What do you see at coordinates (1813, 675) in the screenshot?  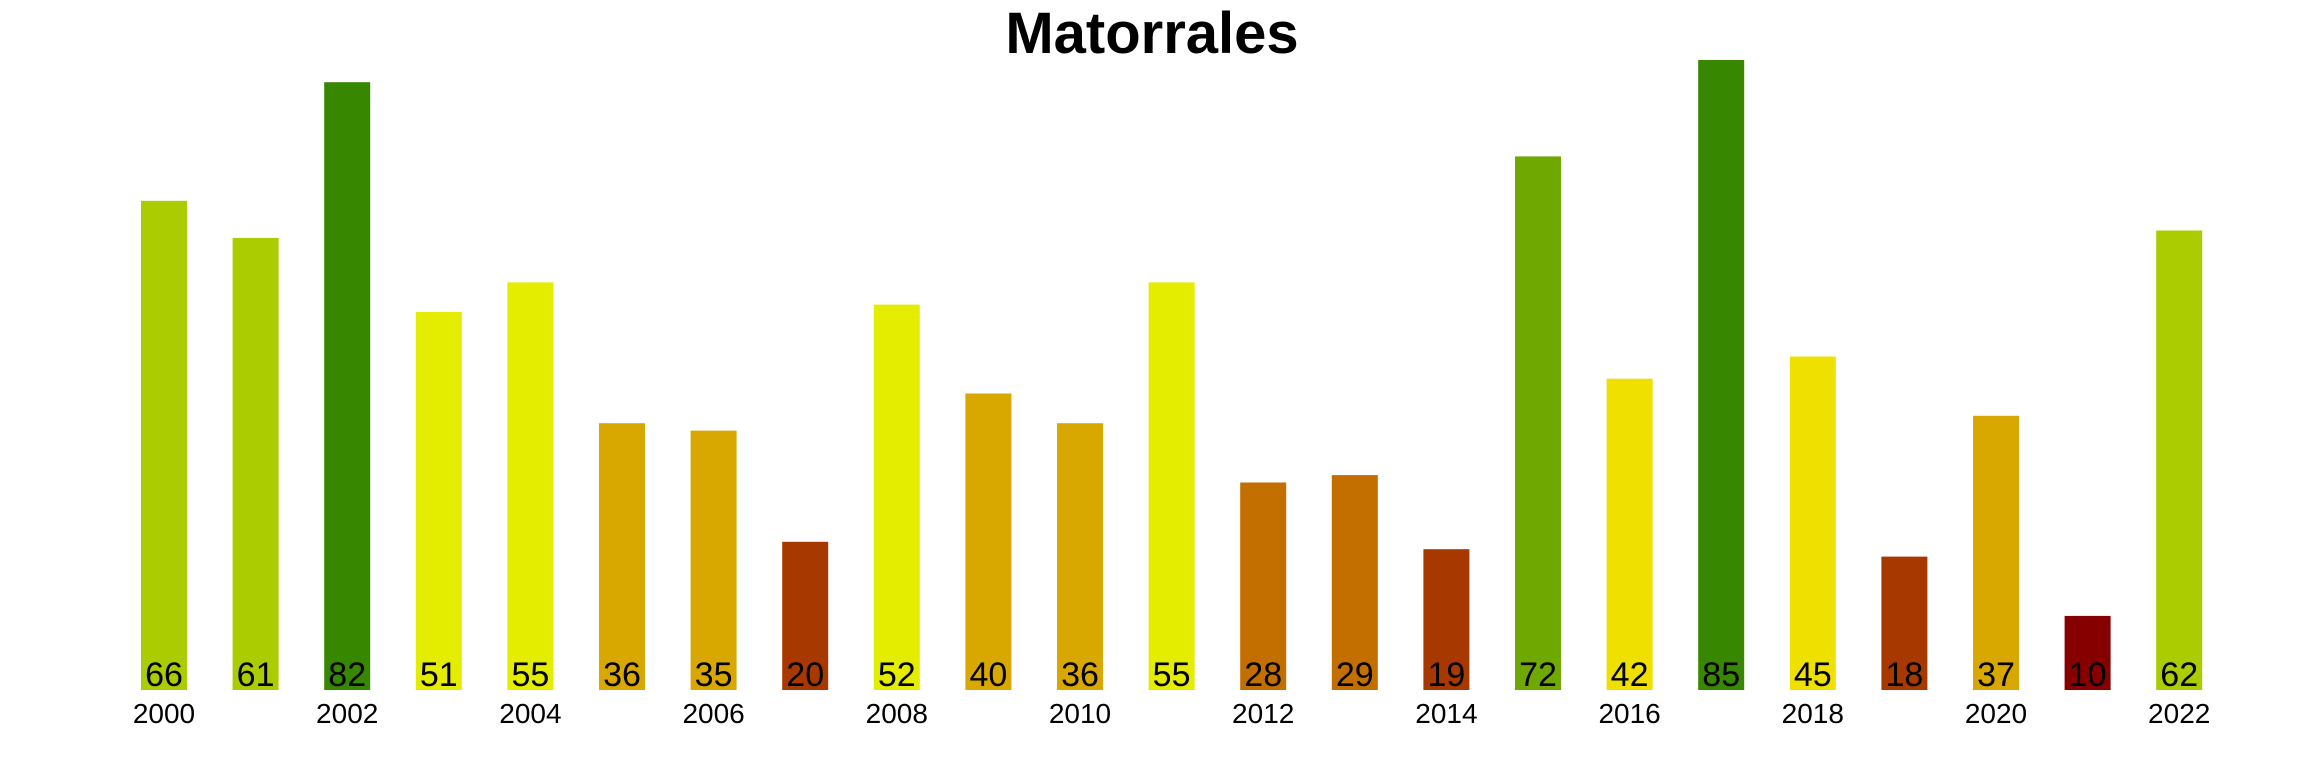 I see `value-label-2018: 45` at bounding box center [1813, 675].